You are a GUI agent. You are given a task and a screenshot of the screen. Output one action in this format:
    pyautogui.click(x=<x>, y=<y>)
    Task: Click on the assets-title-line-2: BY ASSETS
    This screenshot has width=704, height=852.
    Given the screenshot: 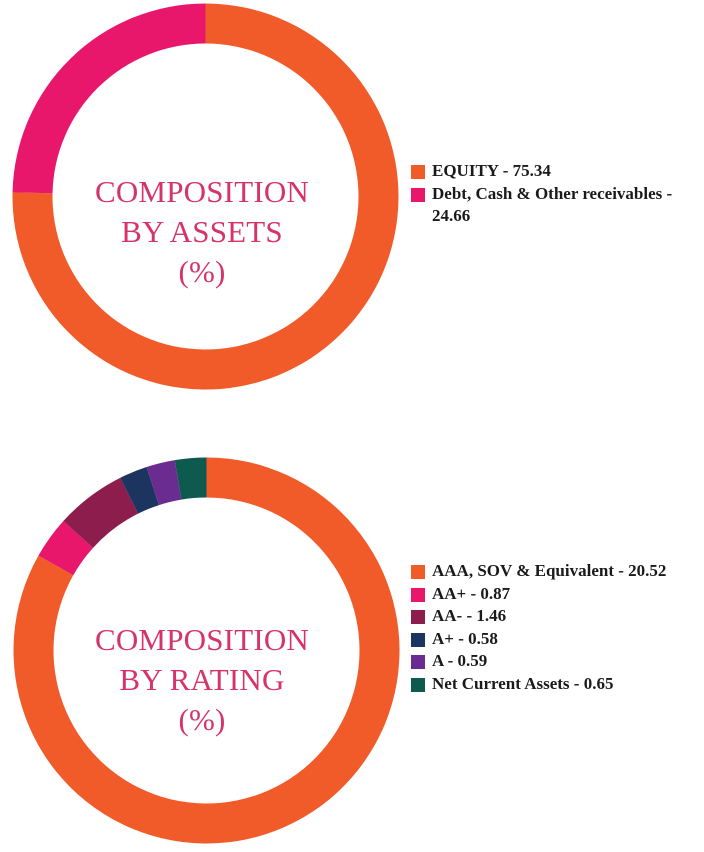 What is the action you would take?
    pyautogui.click(x=202, y=231)
    